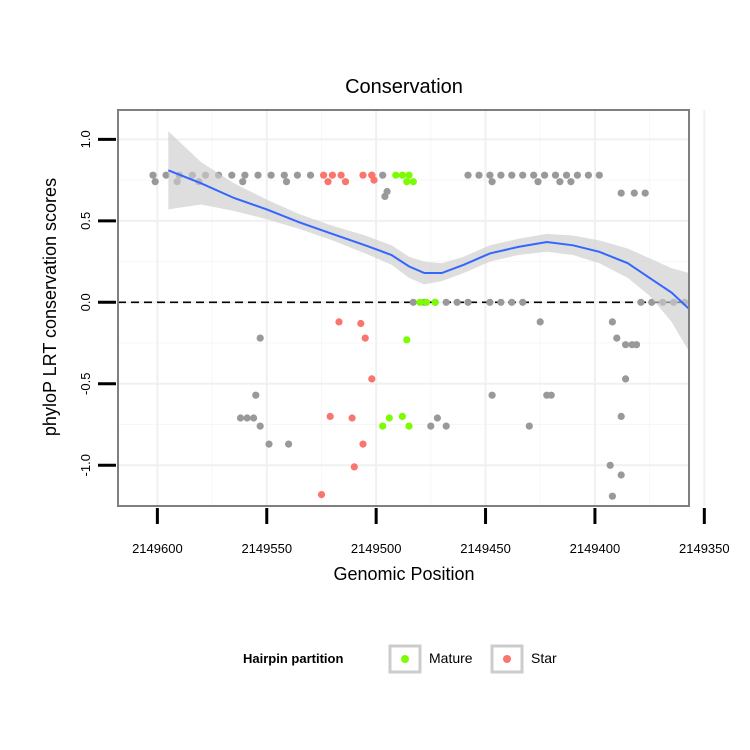 Image resolution: width=750 pixels, height=750 pixels. Describe the element at coordinates (404, 87) in the screenshot. I see `chart-title: Conservation` at that location.